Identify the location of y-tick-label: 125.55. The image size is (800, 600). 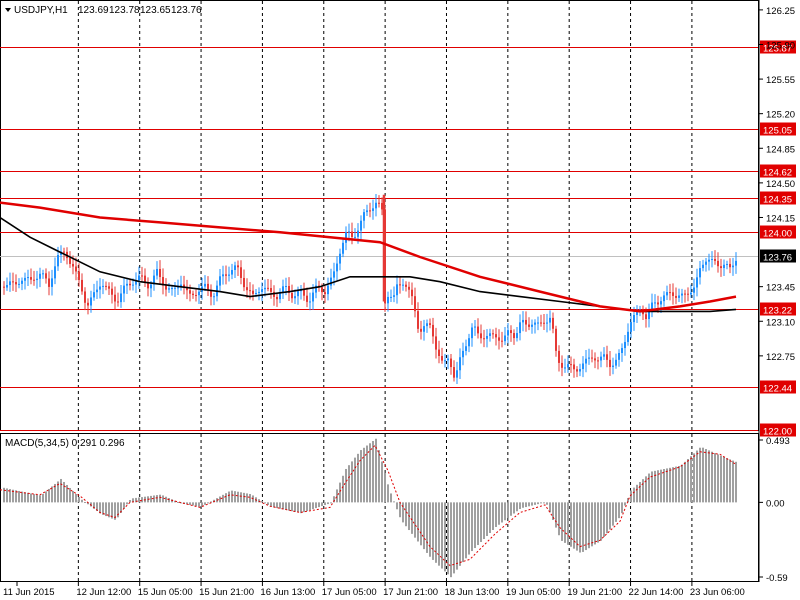
(780, 80).